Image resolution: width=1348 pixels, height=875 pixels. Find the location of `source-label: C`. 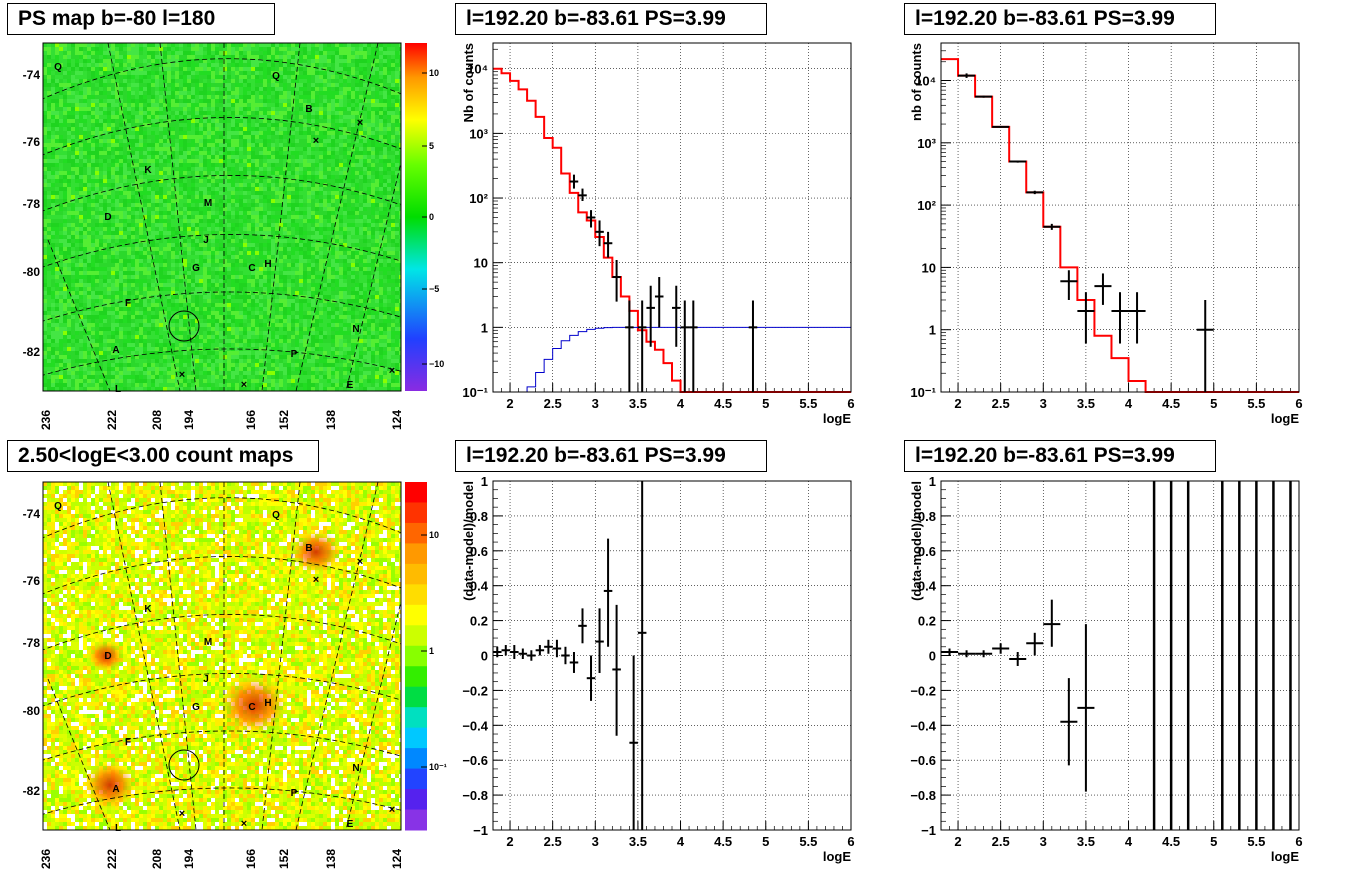

source-label: C is located at coordinates (251, 268).